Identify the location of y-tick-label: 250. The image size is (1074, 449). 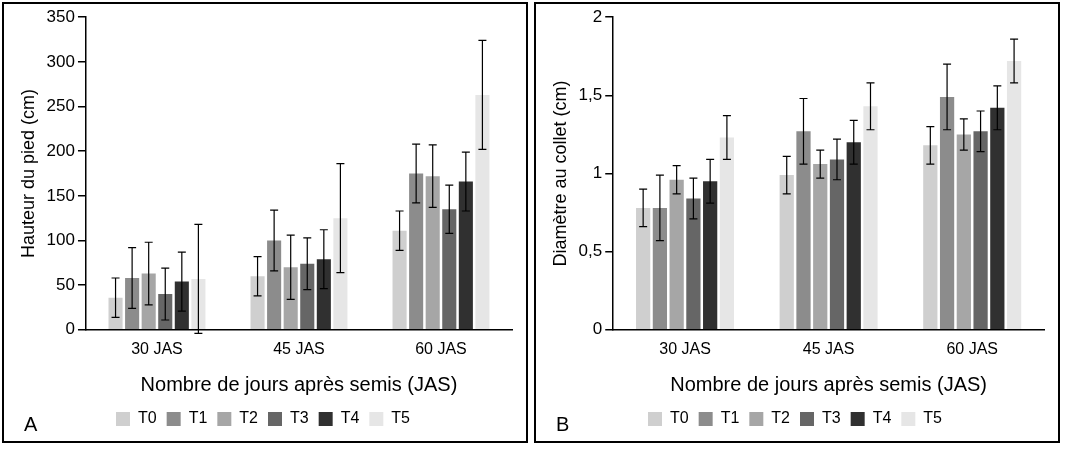
(60, 106).